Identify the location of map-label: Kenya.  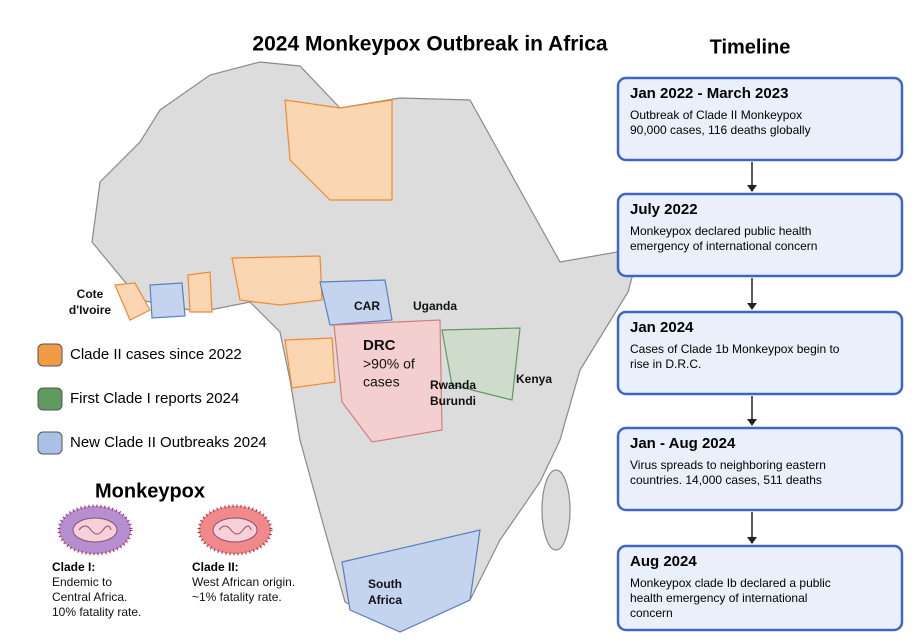
(534, 379).